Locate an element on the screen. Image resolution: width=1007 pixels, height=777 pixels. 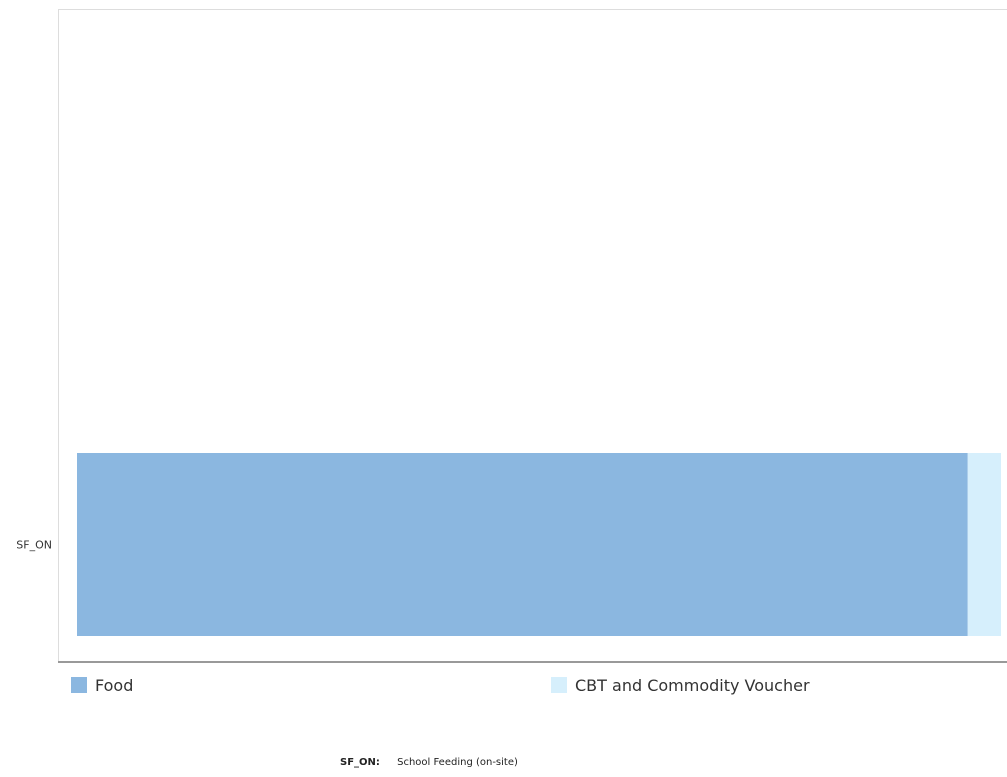
footnote: SF_ON: School Feeding (on-site) is located at coordinates (429, 762).